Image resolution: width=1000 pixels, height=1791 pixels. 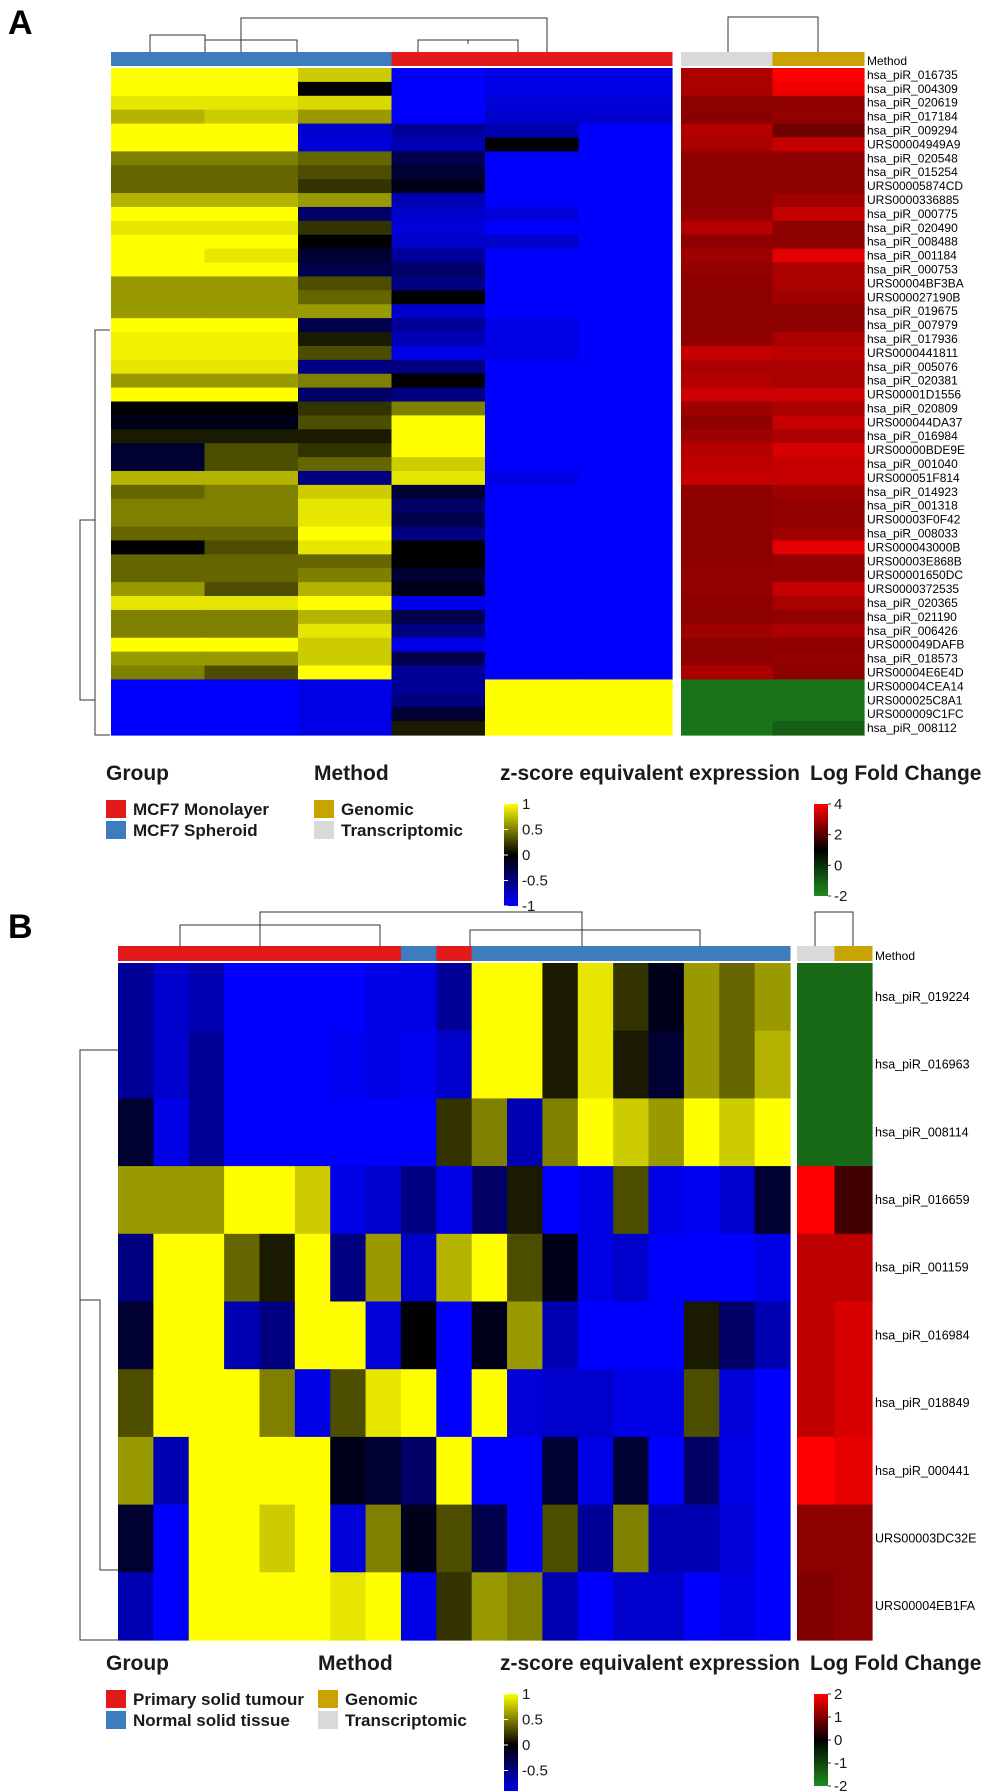 What do you see at coordinates (912, 339) in the screenshot?
I see `row-label: hsa_piR_017936` at bounding box center [912, 339].